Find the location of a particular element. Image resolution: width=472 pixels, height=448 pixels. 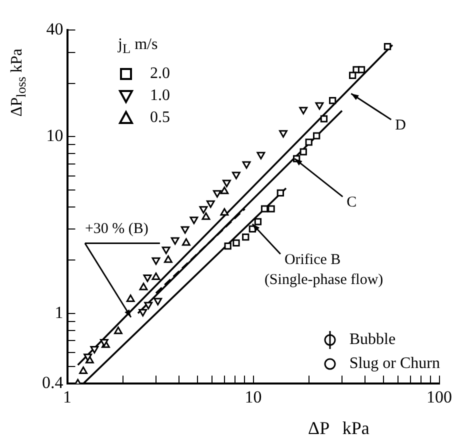

annotation: Slug or Churn is located at coordinates (394, 364).